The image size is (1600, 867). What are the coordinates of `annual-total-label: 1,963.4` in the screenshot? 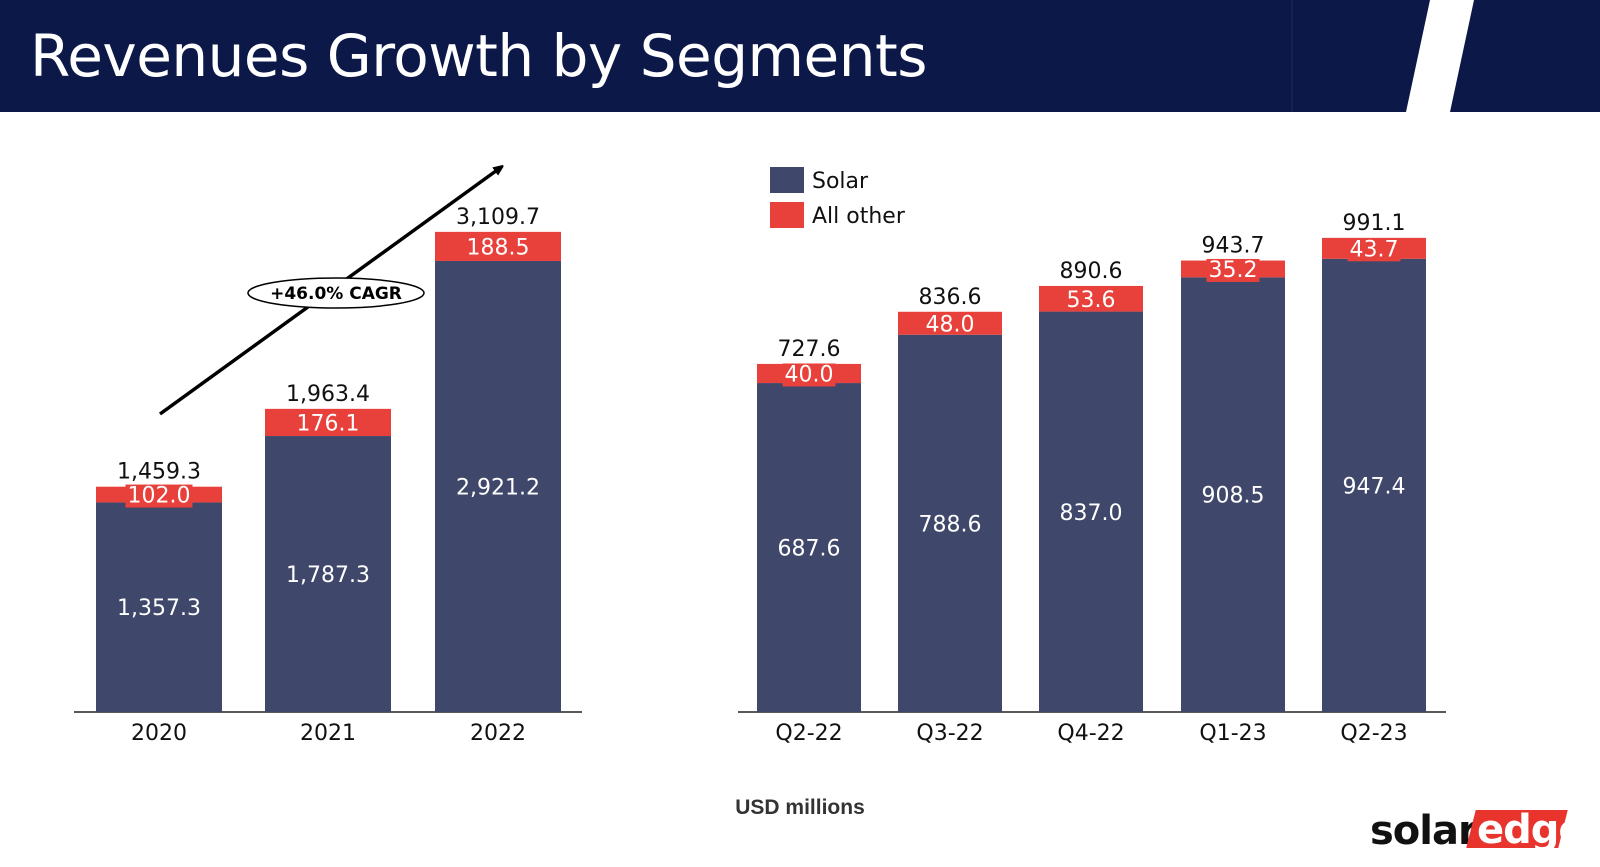 It's located at (328, 394).